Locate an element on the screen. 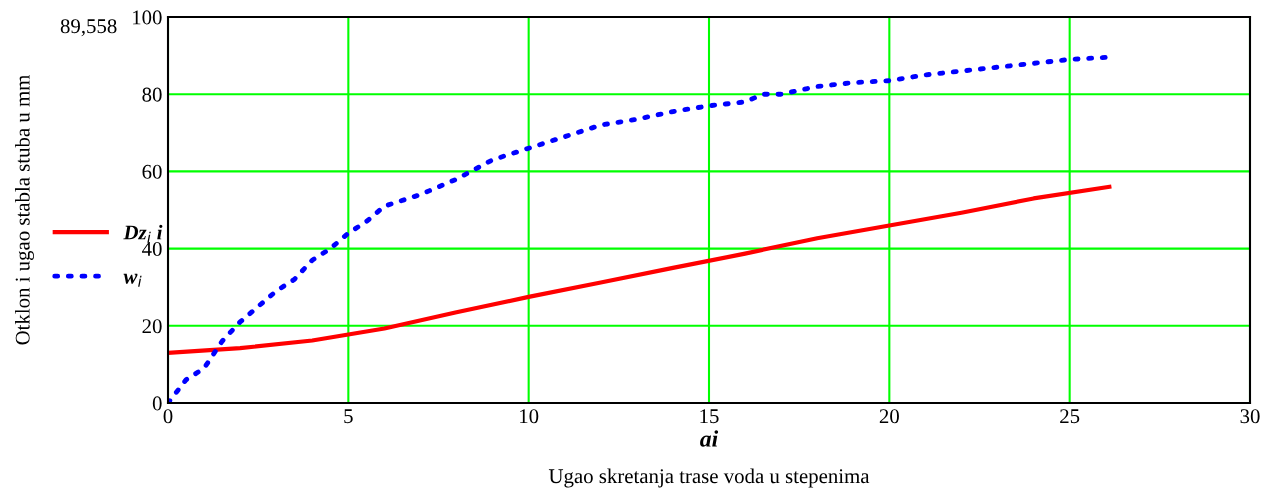 The image size is (1271, 493). y-tick-label: 20 is located at coordinates (152, 326).